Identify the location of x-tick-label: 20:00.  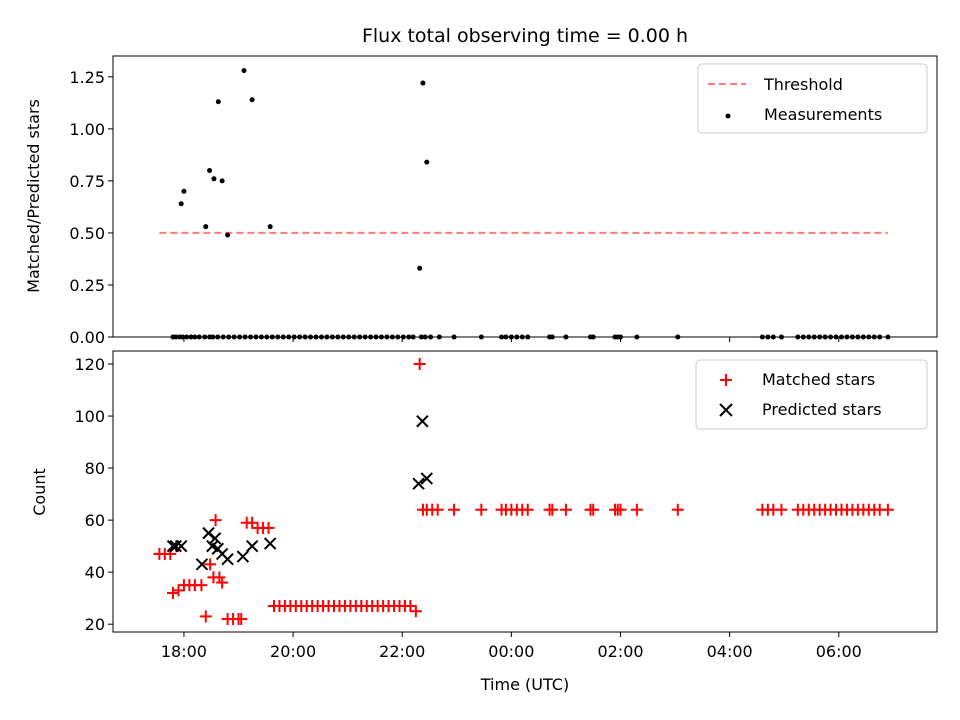
(293, 651).